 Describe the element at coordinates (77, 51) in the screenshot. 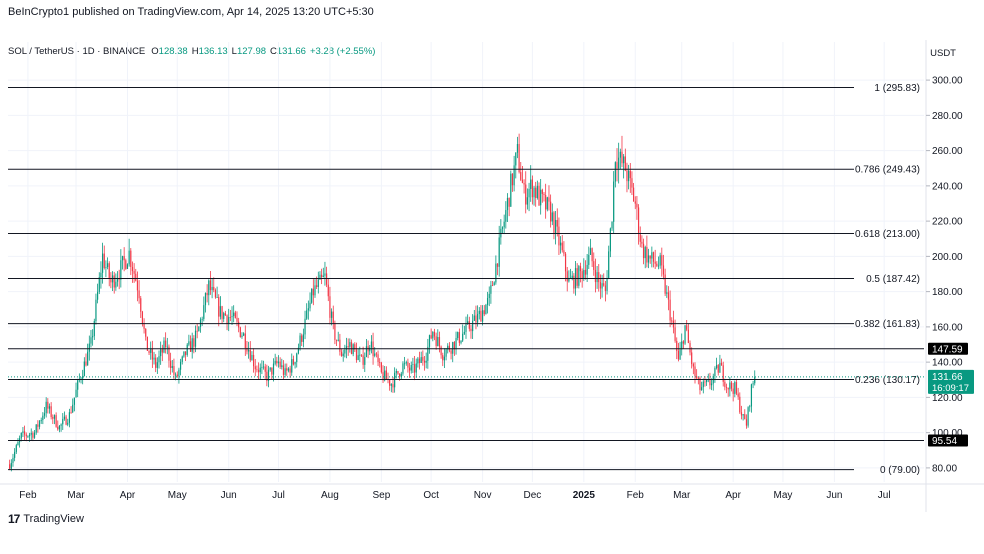

I see `symbol-name: SOL / TetherUS · 1D · BINANCE` at that location.